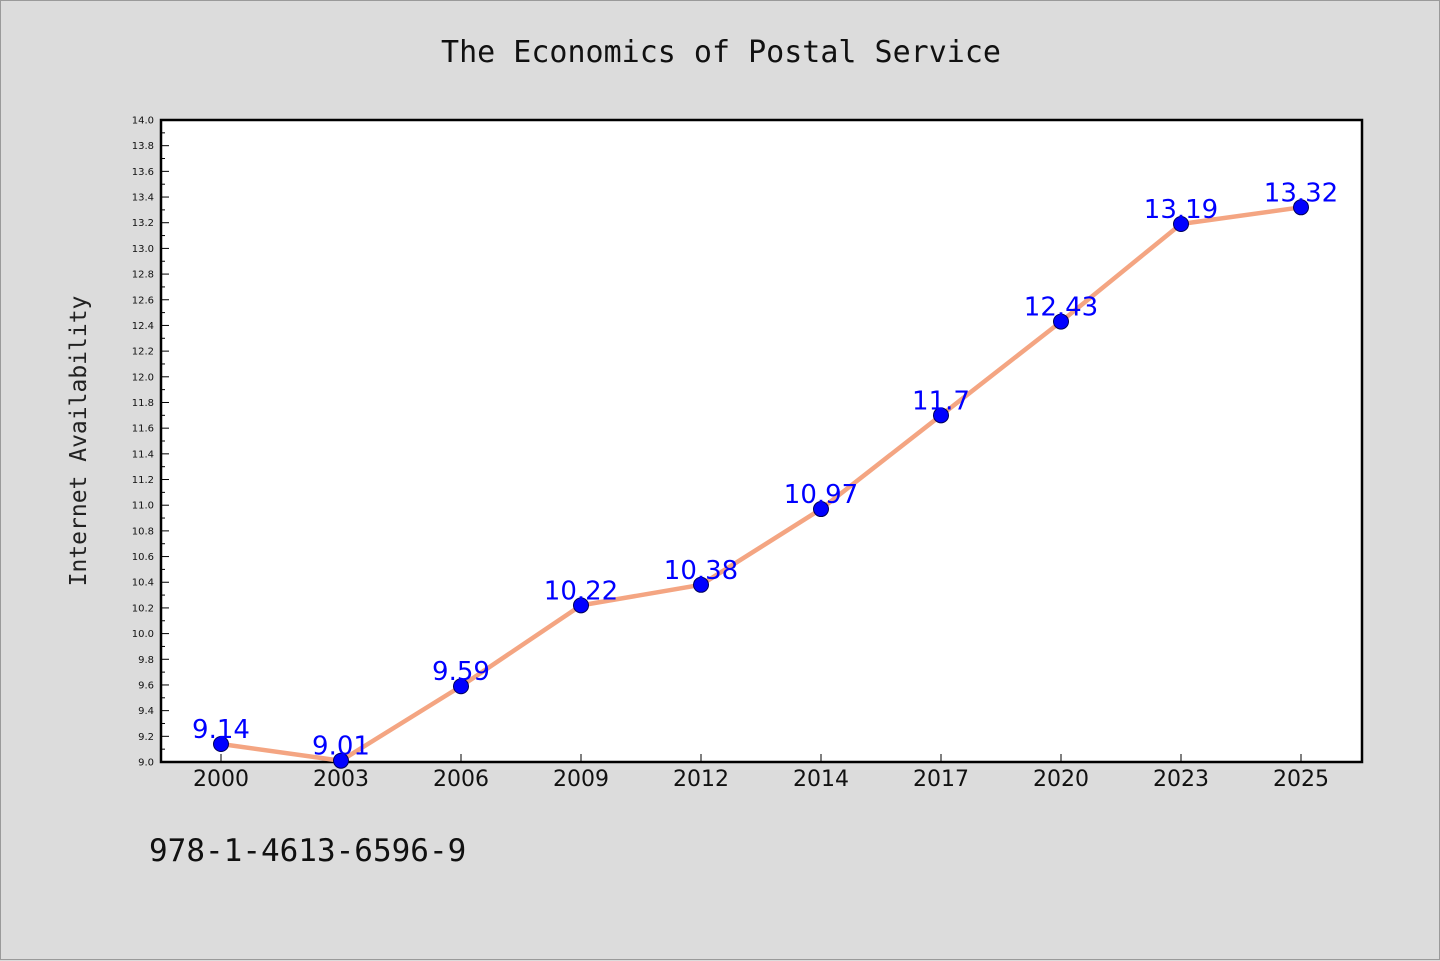 The height and width of the screenshot is (961, 1440). What do you see at coordinates (221, 730) in the screenshot?
I see `data-label: 9.14` at bounding box center [221, 730].